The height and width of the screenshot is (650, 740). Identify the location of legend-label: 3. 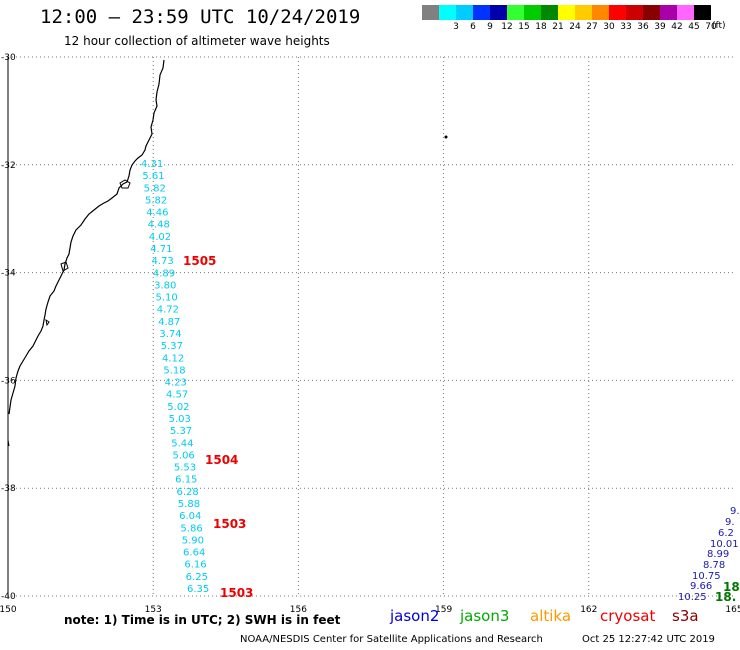
(456, 27).